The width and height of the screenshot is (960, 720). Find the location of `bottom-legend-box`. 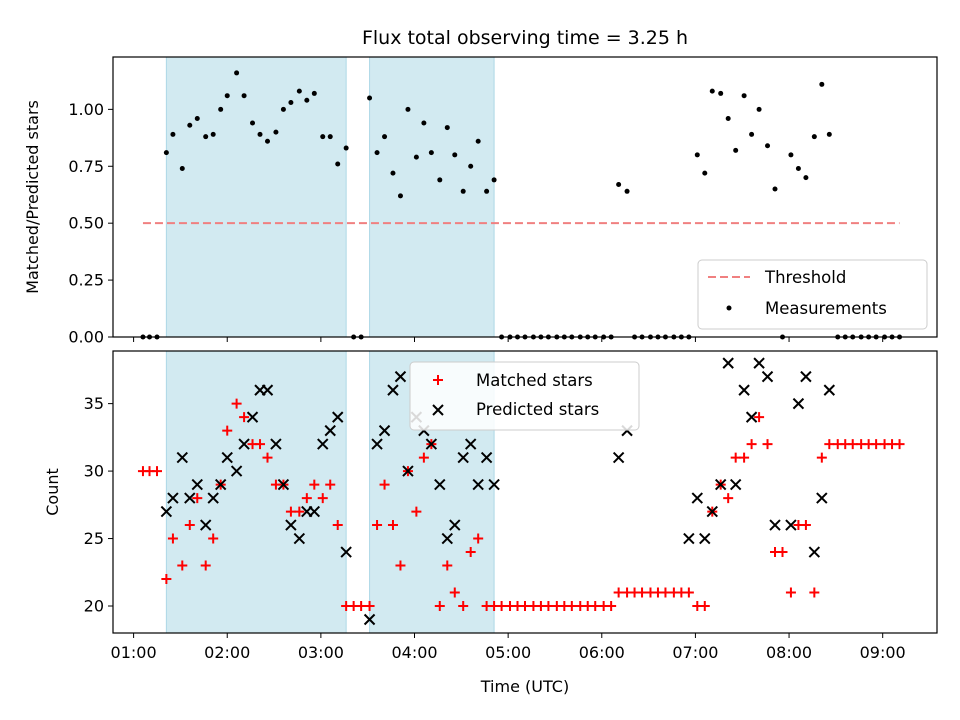

bottom-legend-box is located at coordinates (524, 396).